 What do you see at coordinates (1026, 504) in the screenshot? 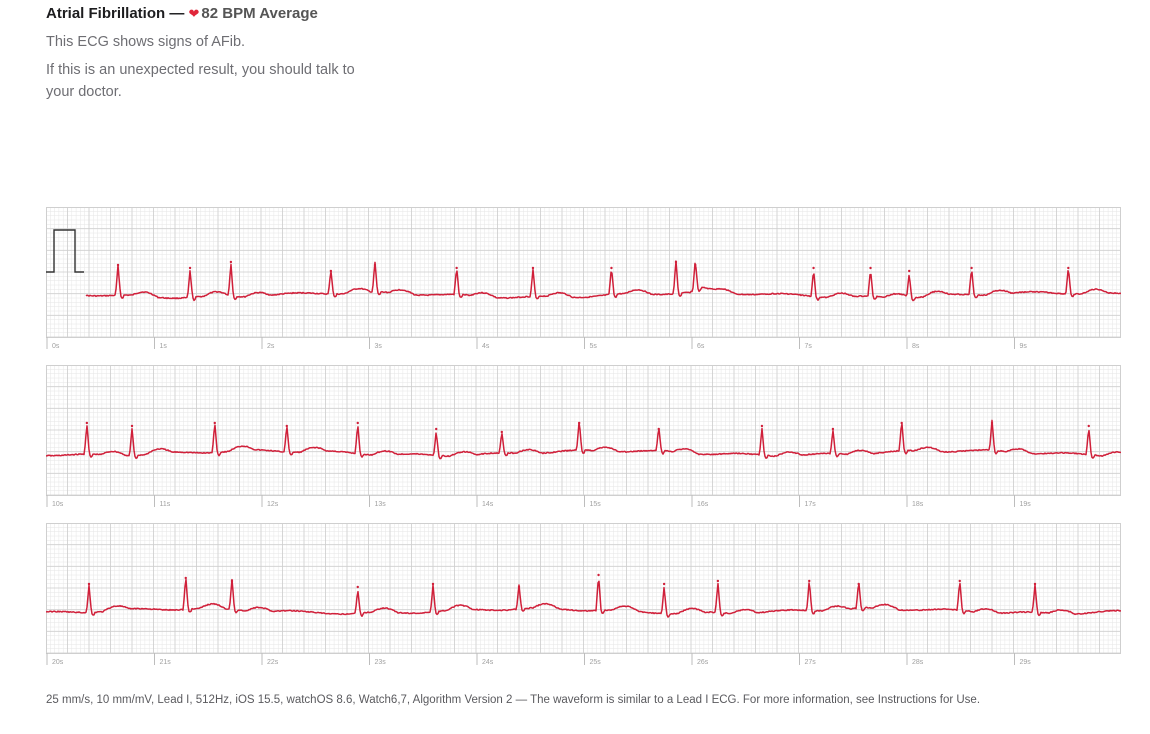
I see `second-tick-label: 19s` at bounding box center [1026, 504].